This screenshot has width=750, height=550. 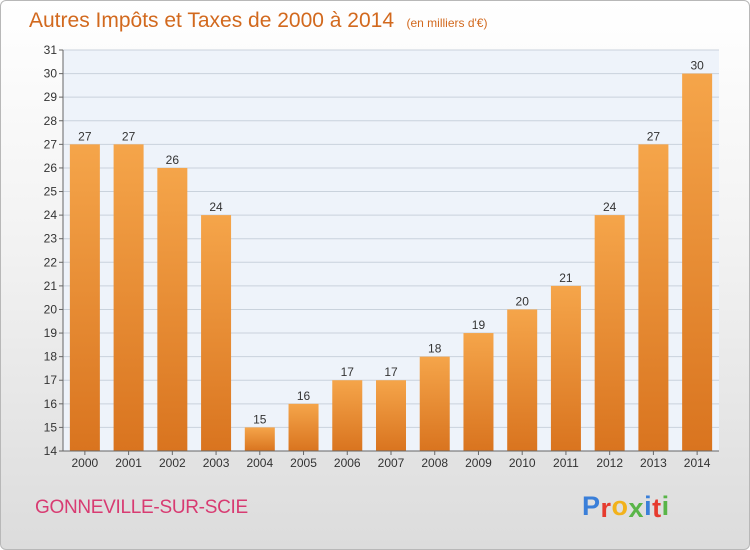 What do you see at coordinates (260, 419) in the screenshot?
I see `data-label-2004: 15` at bounding box center [260, 419].